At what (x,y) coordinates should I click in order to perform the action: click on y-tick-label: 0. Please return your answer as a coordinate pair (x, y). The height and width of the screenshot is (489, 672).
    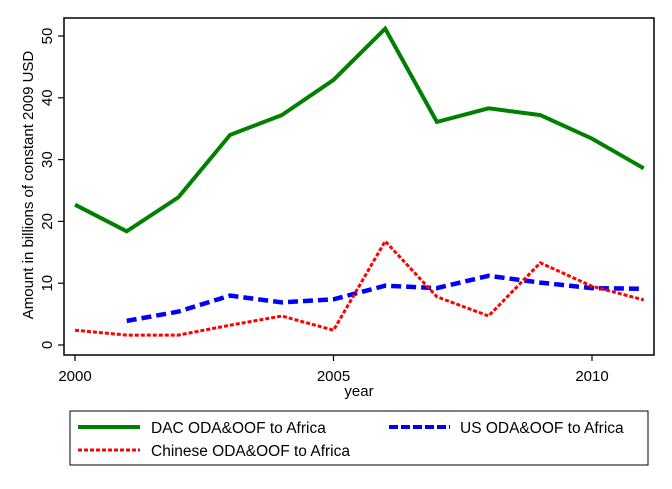
    Looking at the image, I should click on (47, 345).